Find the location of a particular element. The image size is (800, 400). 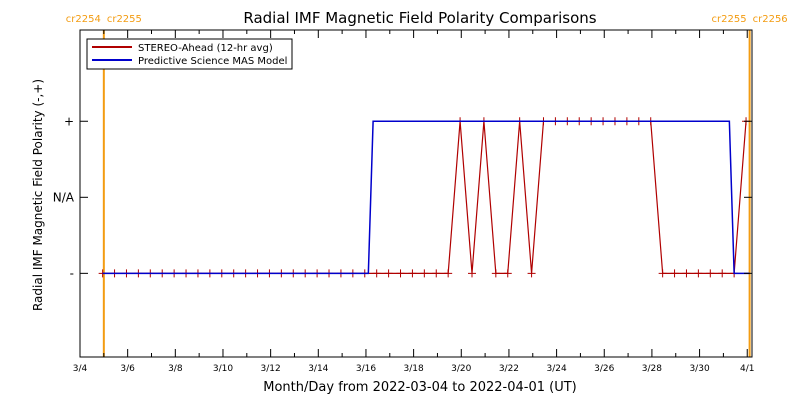

carrington-label: cr2256 is located at coordinates (770, 19).